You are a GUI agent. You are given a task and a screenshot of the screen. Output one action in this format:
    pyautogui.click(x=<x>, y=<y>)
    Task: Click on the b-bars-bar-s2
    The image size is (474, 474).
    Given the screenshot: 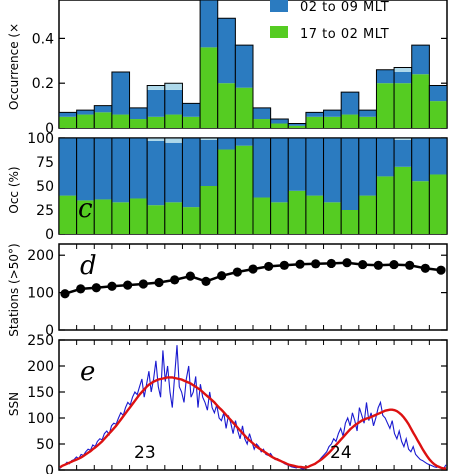 What is the action you would take?
    pyautogui.click(x=403, y=69)
    